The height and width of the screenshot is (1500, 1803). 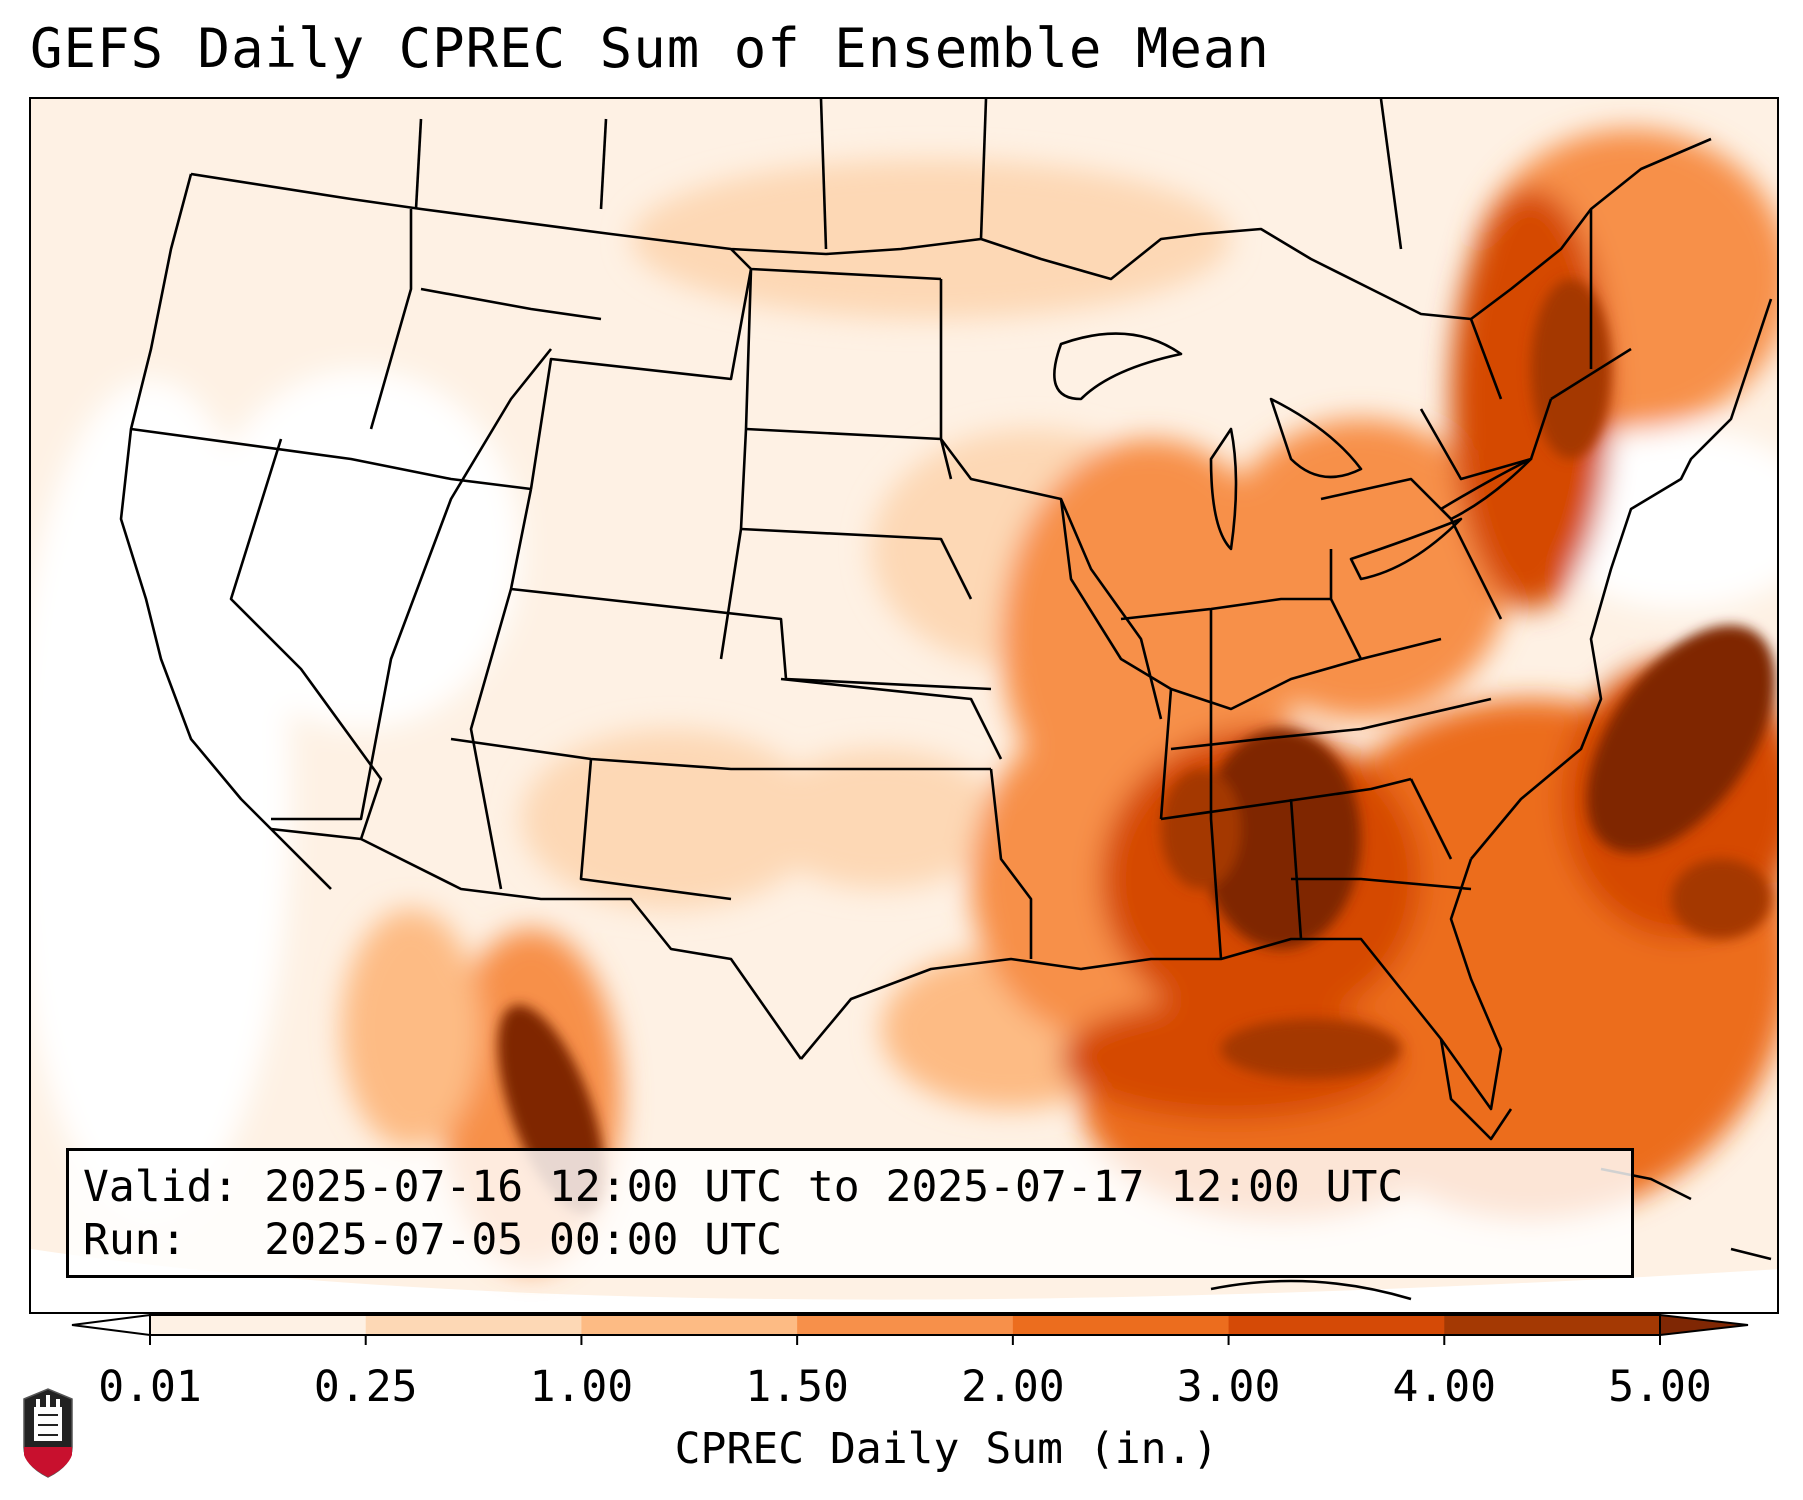 What do you see at coordinates (946, 1449) in the screenshot?
I see `colorbar-label: CPREC Daily Sum (in.)` at bounding box center [946, 1449].